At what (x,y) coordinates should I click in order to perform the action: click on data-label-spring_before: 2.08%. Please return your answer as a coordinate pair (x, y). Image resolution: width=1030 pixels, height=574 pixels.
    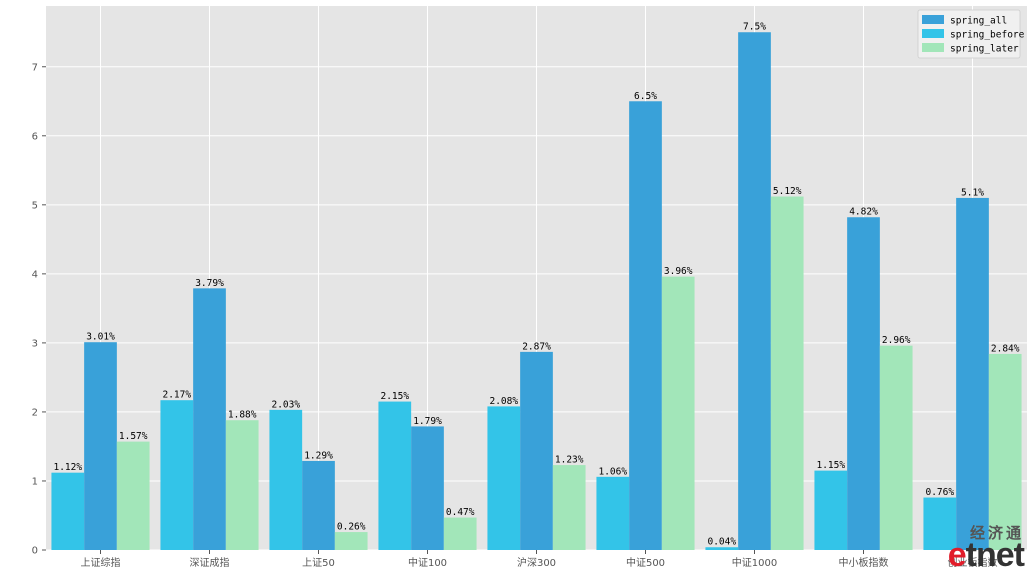
    Looking at the image, I should click on (503, 401).